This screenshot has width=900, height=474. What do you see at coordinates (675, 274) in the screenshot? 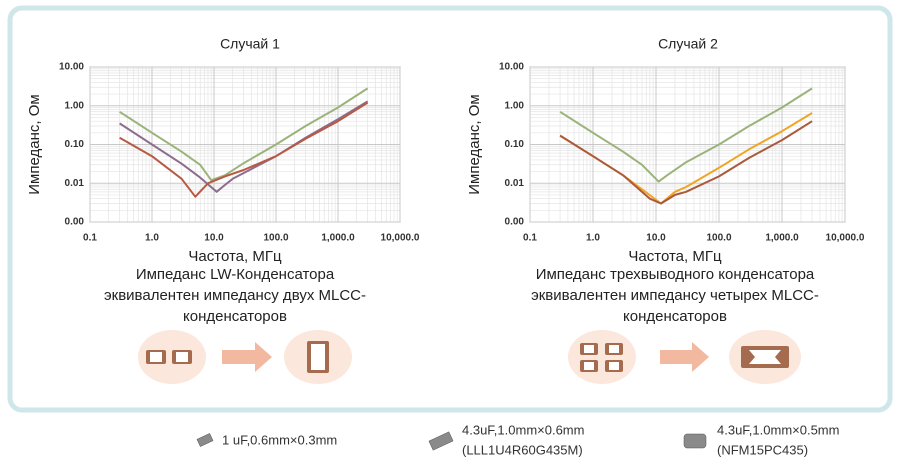
I see `caption-line: Импеданс трехвыводного конденсатора` at bounding box center [675, 274].